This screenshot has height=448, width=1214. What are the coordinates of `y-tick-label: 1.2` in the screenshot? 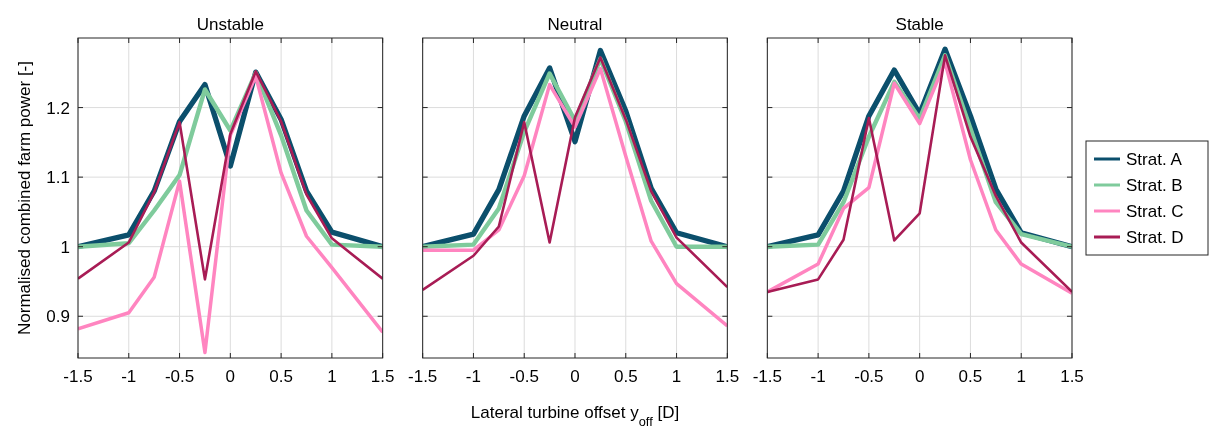 It's located at (58, 108).